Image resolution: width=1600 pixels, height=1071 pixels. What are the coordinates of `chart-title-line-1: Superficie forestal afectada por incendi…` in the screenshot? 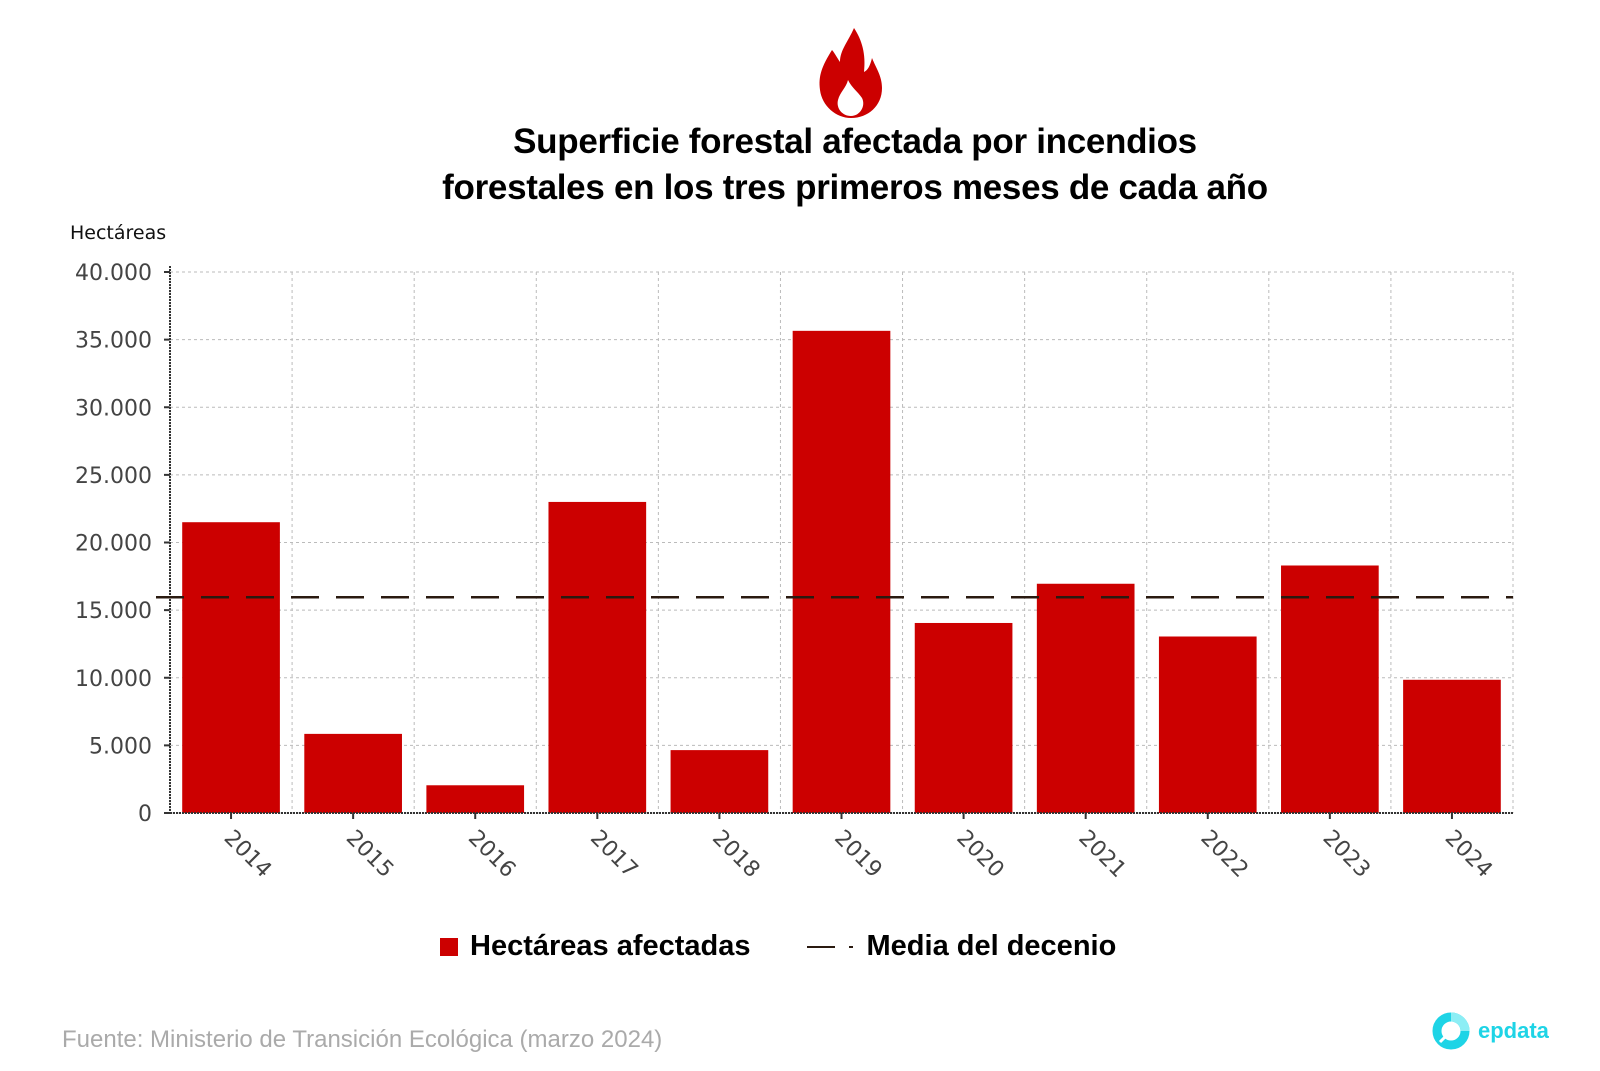 It's located at (855, 141).